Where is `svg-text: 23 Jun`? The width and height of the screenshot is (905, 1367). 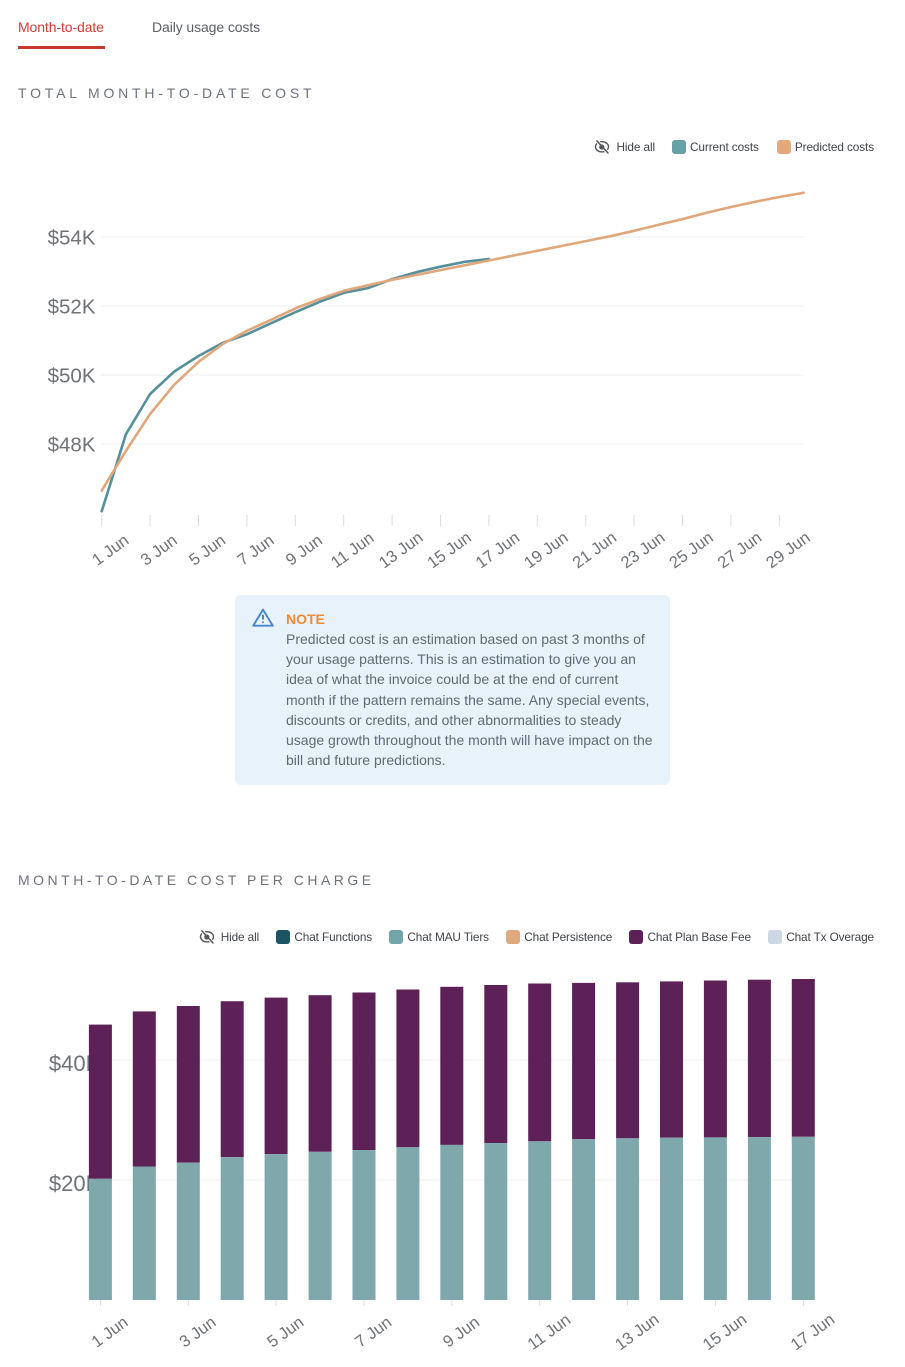 svg-text: 23 Jun is located at coordinates (643, 551).